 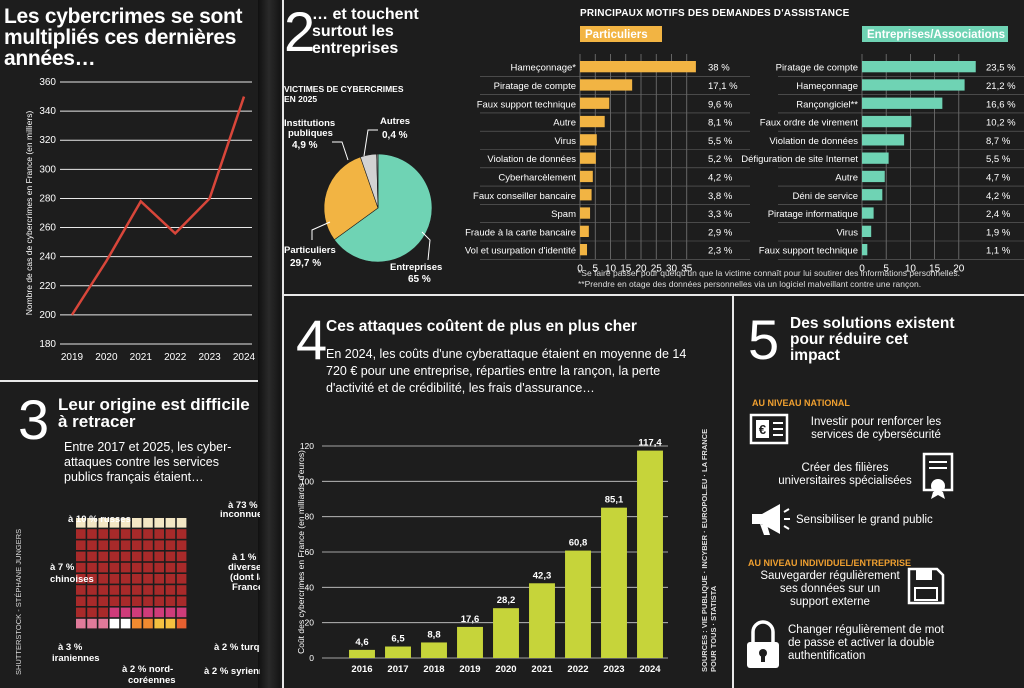 What do you see at coordinates (351, 198) in the screenshot?
I see `pie-slice-particuliers` at bounding box center [351, 198].